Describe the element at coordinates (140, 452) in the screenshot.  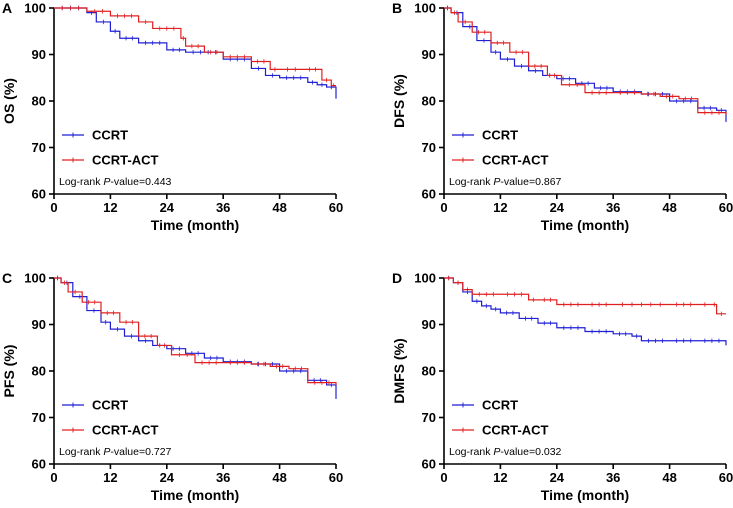
I see `p-value-number: -value=0.727` at that location.